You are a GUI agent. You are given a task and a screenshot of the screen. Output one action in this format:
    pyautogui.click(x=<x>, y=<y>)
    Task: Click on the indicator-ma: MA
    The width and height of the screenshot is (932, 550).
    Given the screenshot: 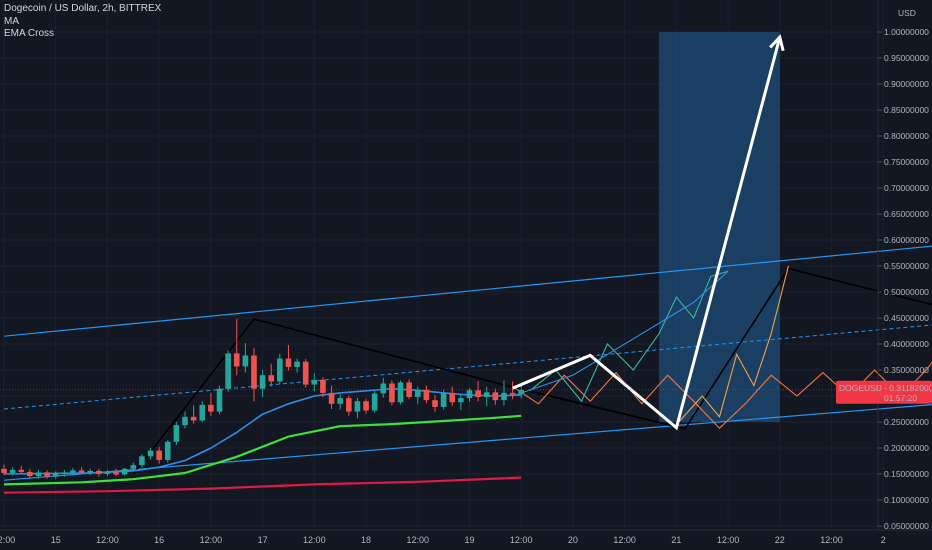 What is the action you would take?
    pyautogui.click(x=11, y=21)
    